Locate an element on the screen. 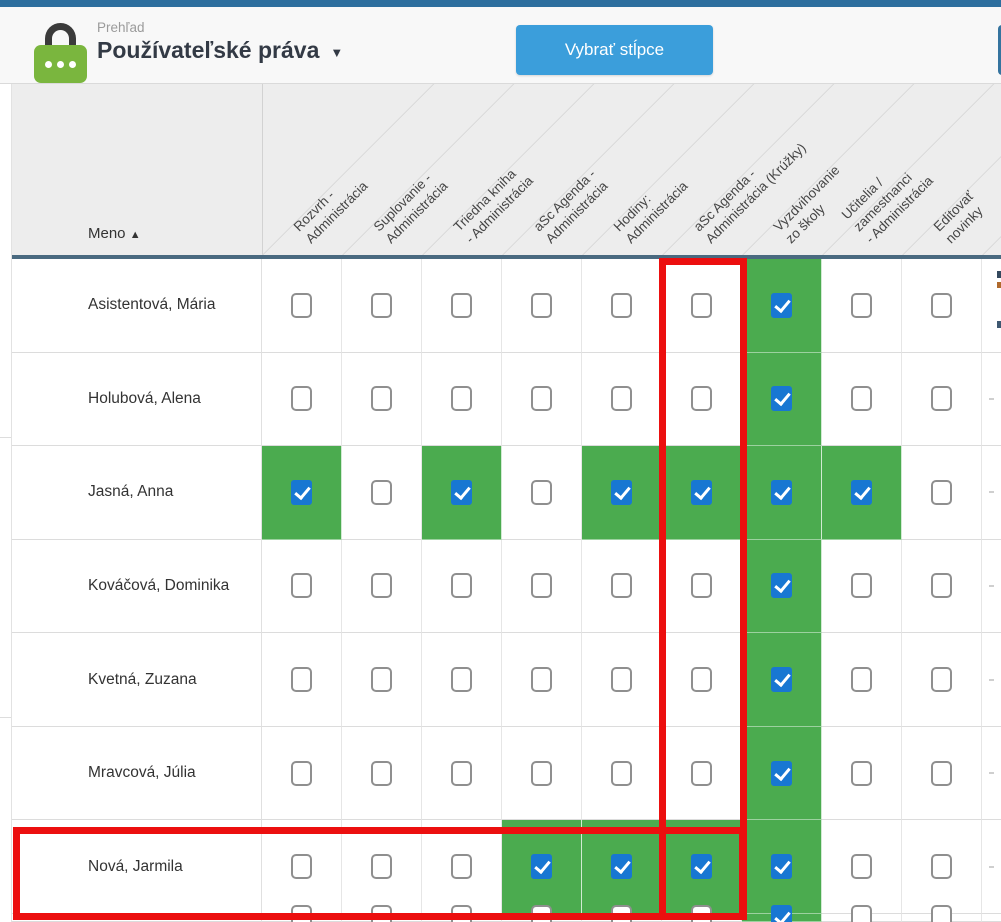 Image resolution: width=1001 pixels, height=922 pixels. table-row: Kováčová, Dominika is located at coordinates (506, 586).